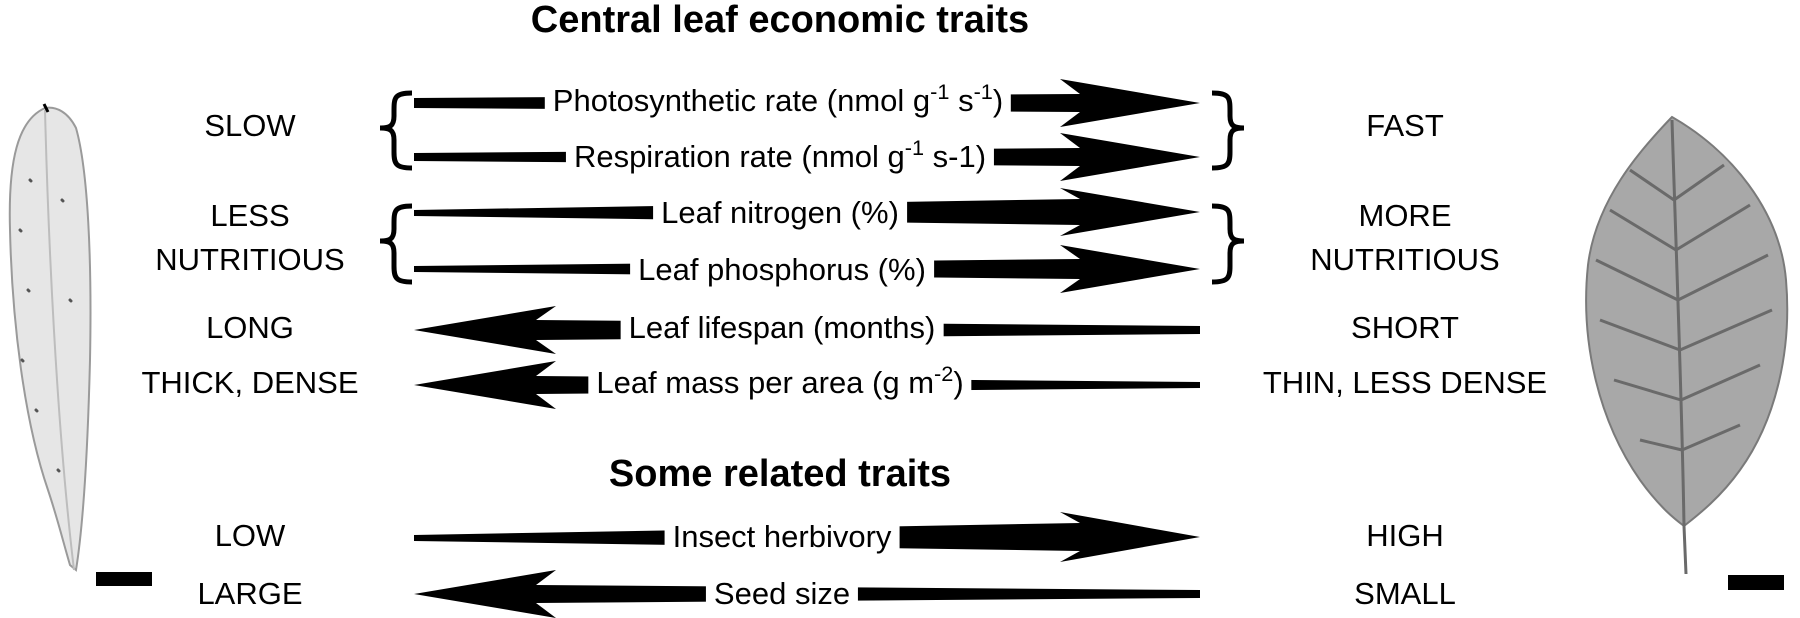  I want to click on broad-leaf-image, so click(1687, 345).